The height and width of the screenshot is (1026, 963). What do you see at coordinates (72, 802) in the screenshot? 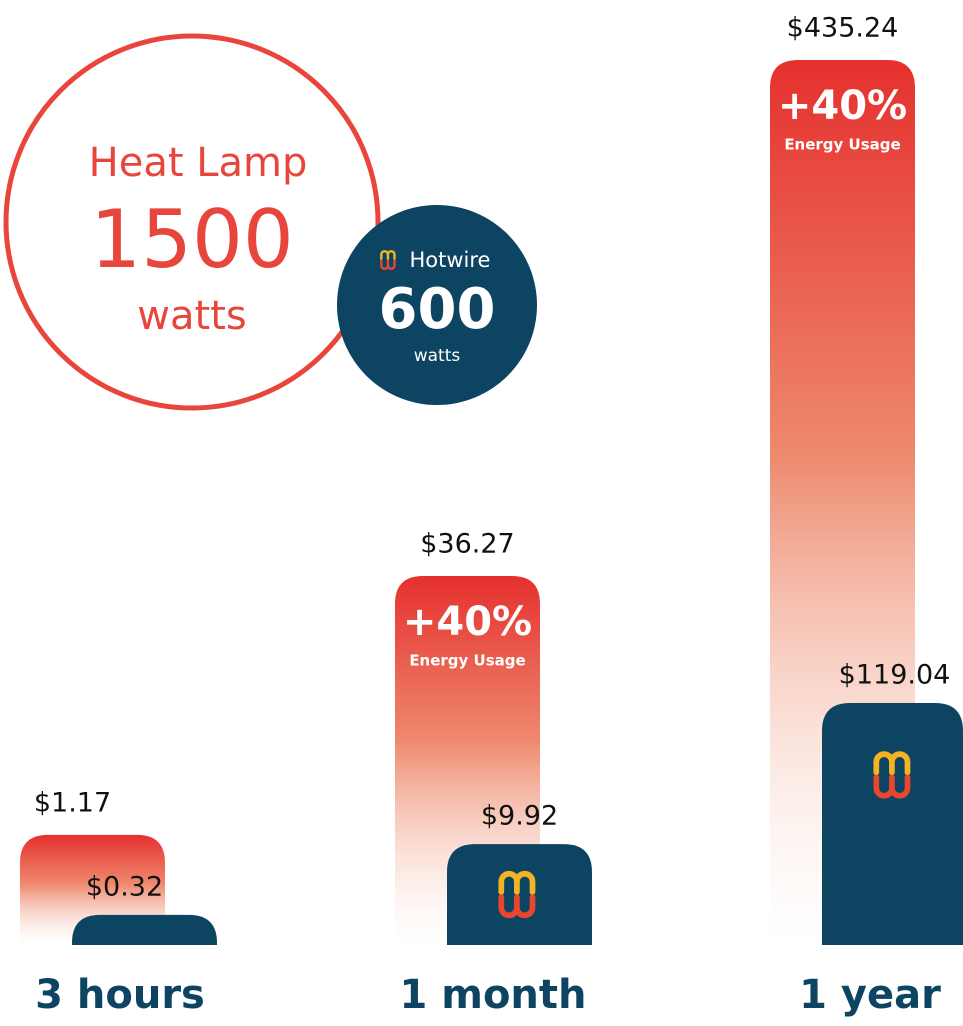
I see `heat-lamp-value-label: $1.17` at bounding box center [72, 802].